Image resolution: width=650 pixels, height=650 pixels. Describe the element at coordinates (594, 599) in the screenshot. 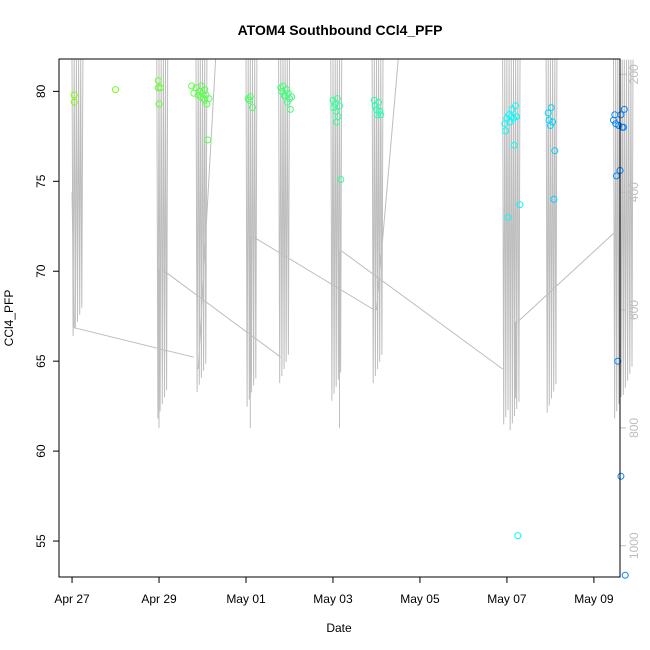

I see `x-tick-label: May 09` at that location.